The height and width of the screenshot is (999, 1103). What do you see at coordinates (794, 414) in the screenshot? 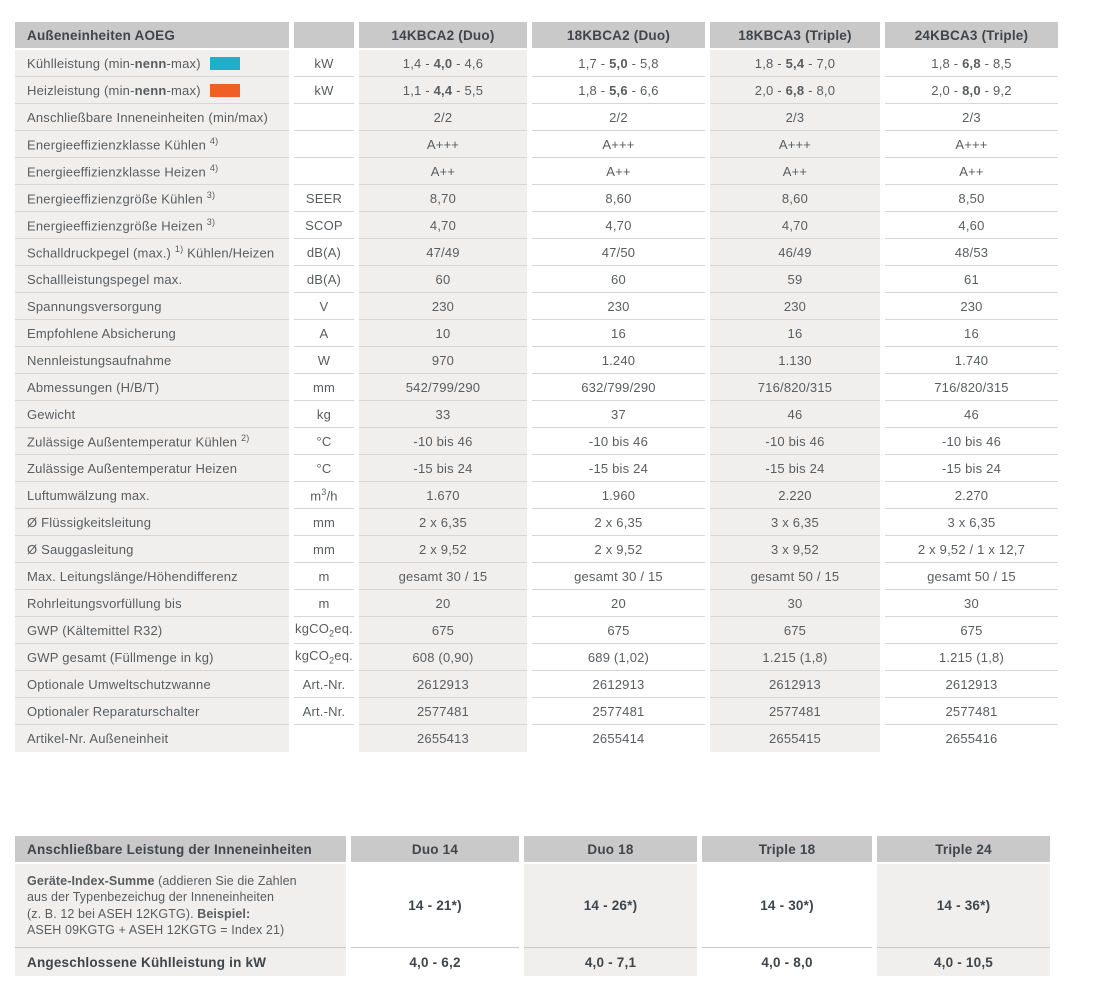
I see `spec-value-cell: 46` at bounding box center [794, 414].